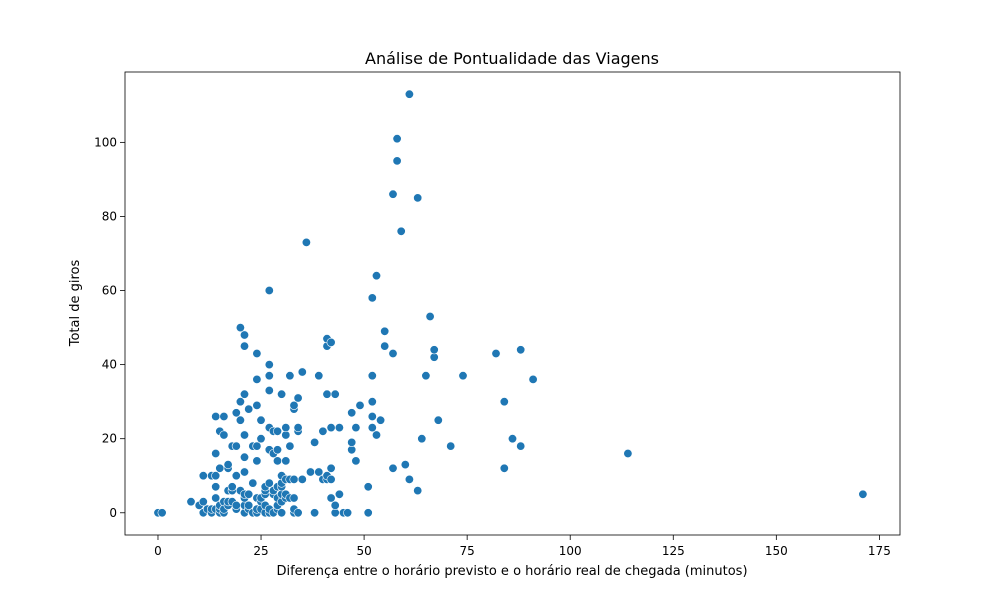 The width and height of the screenshot is (1000, 600). Describe the element at coordinates (109, 291) in the screenshot. I see `y-tick-label: 60` at that location.